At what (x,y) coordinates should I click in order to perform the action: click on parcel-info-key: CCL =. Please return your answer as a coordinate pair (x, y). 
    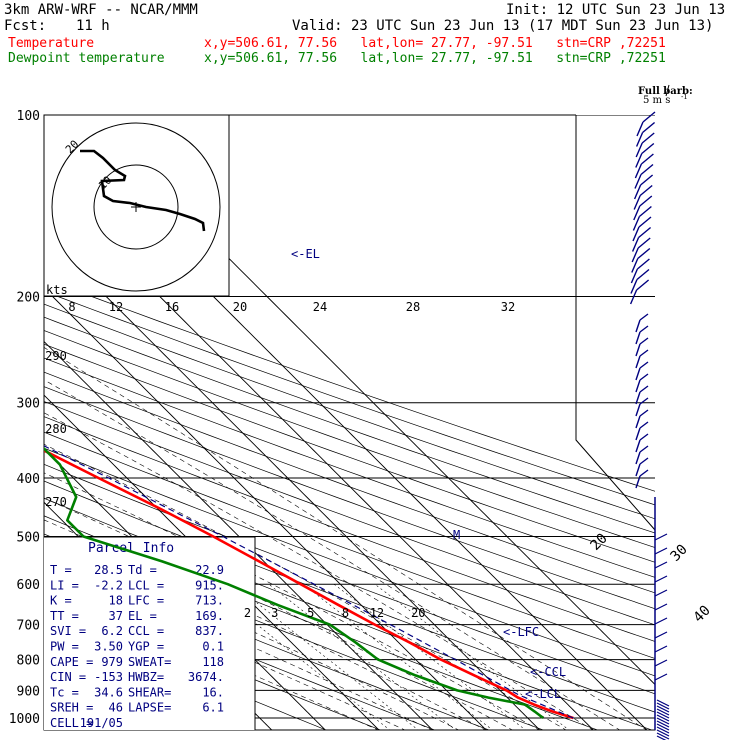
    Looking at the image, I should click on (146, 631).